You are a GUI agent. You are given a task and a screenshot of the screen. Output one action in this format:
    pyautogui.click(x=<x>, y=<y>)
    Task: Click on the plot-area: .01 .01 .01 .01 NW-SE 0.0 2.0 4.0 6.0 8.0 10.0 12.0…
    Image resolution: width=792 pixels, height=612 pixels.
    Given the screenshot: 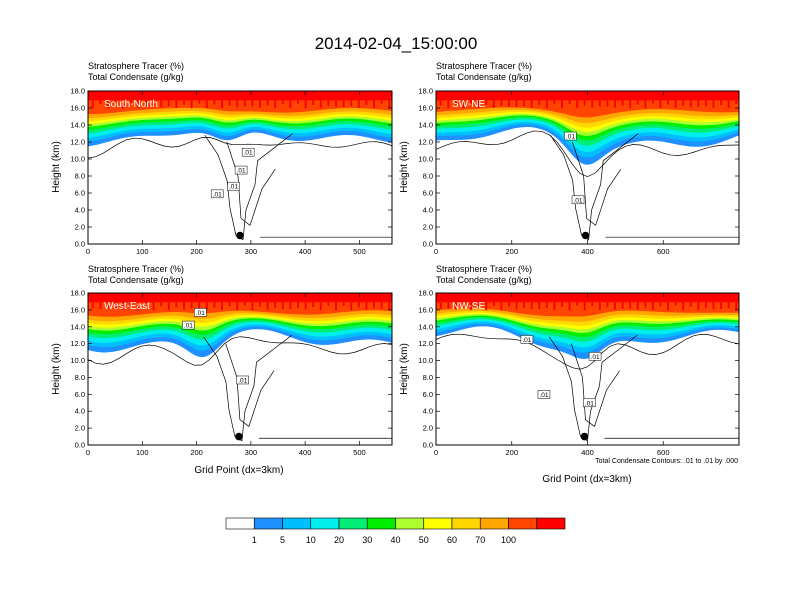 What is the action you would take?
    pyautogui.click(x=579, y=373)
    